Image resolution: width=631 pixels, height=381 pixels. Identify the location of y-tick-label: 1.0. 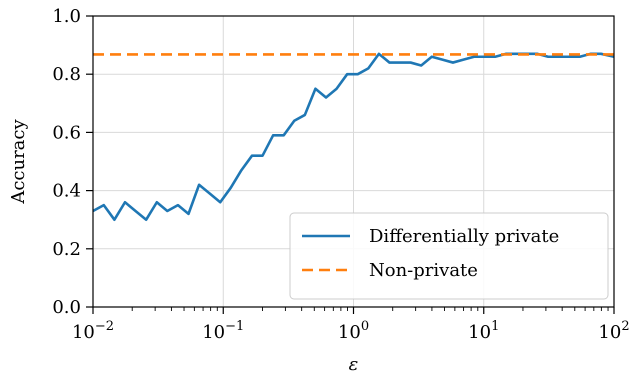
(66, 16).